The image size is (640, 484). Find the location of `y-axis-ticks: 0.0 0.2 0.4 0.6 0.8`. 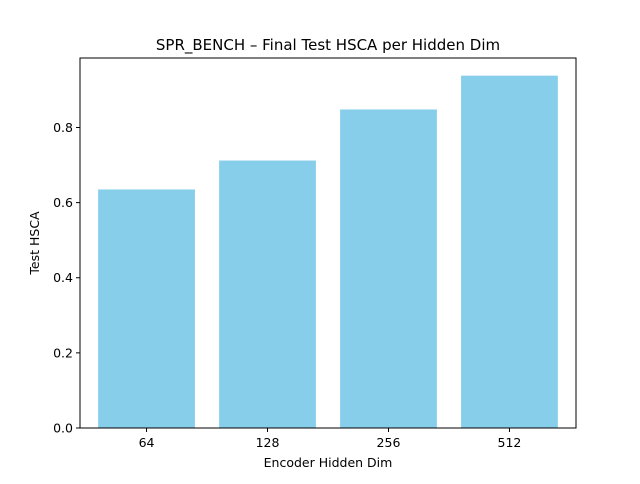

y-axis-ticks: 0.0 0.2 0.4 0.6 0.8 is located at coordinates (66, 278).